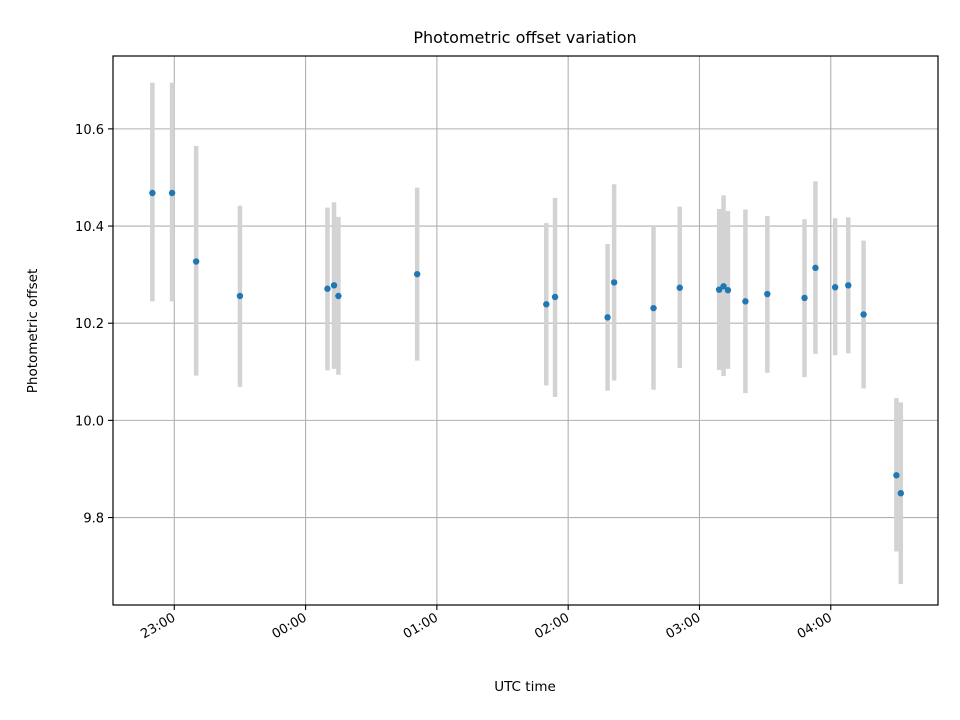 The image size is (960, 720). Describe the element at coordinates (89, 130) in the screenshot. I see `y-tick-label: 10.6` at that location.